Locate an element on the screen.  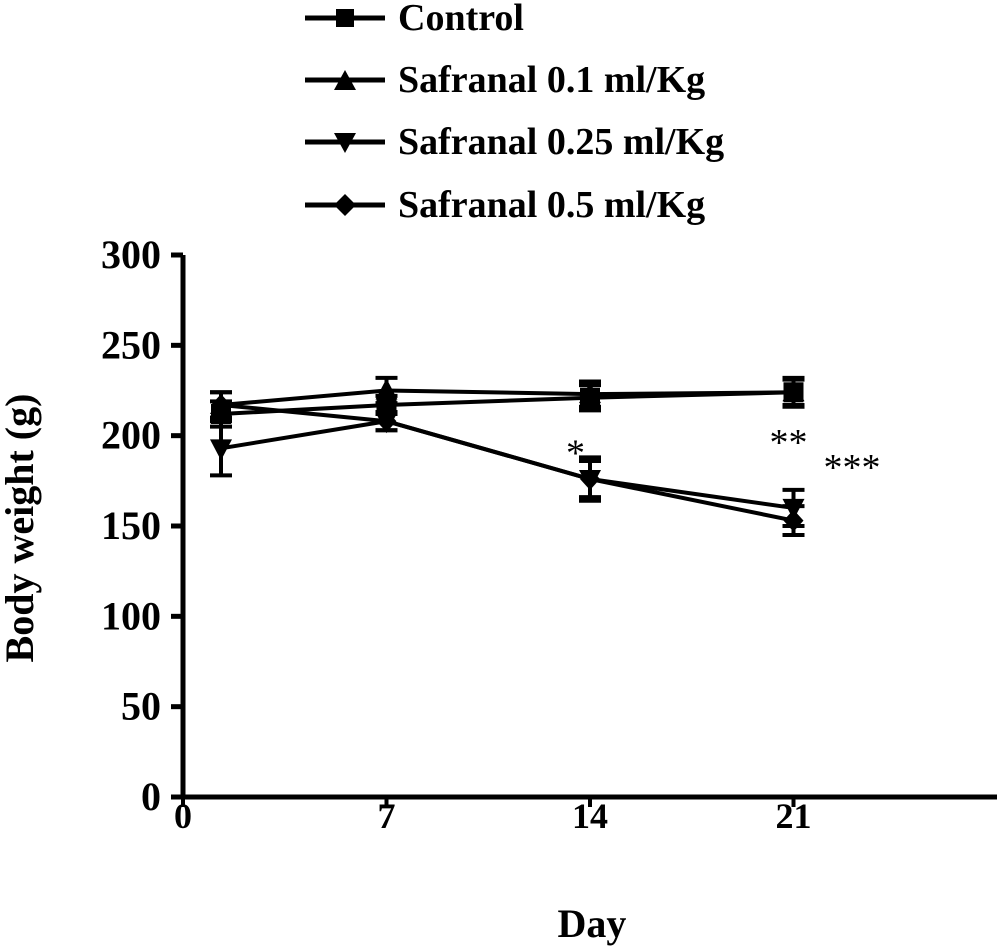
legend-entry-control: Control is located at coordinates (414, 19).